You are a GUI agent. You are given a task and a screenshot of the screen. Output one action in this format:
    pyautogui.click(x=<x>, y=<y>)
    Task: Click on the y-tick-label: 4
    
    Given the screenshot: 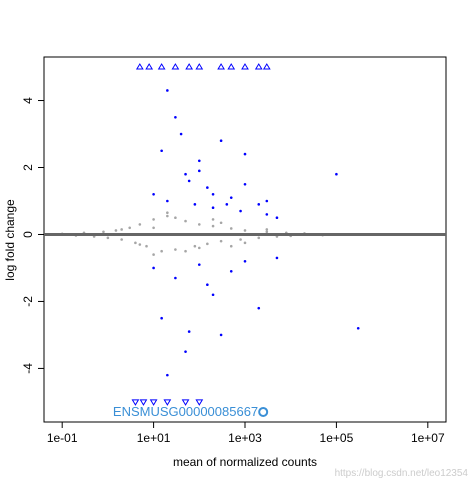 What is the action you would take?
    pyautogui.click(x=28, y=100)
    